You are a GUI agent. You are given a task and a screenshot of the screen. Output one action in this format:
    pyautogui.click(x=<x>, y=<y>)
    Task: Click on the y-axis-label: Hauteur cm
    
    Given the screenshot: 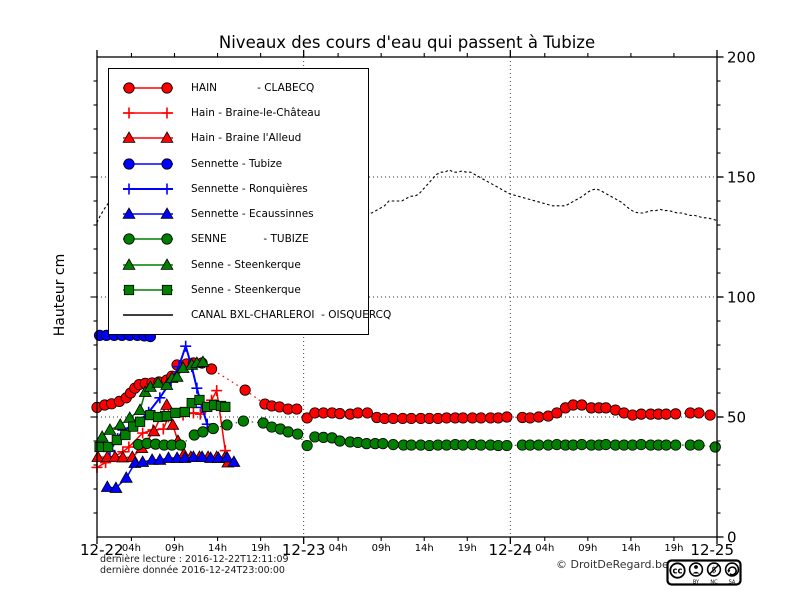 What is the action you would take?
    pyautogui.click(x=60, y=295)
    